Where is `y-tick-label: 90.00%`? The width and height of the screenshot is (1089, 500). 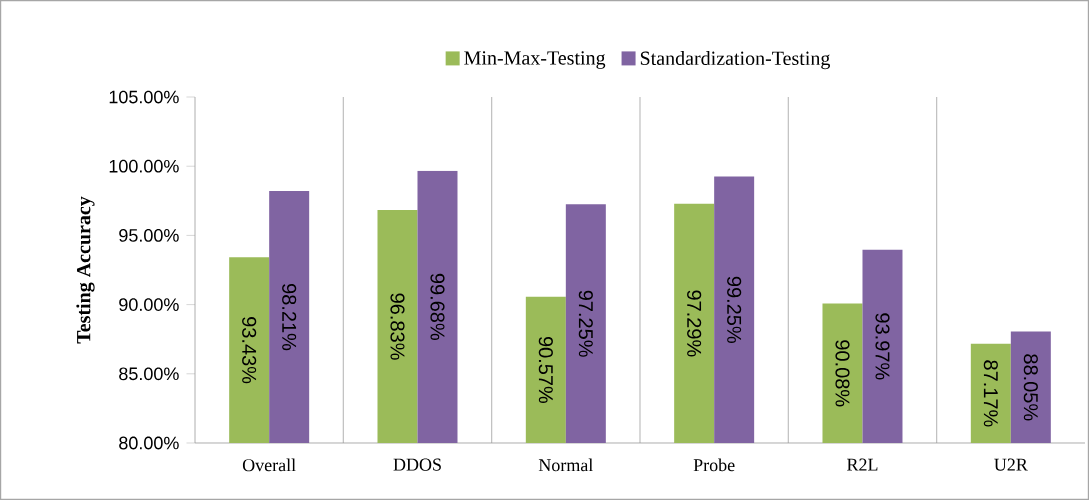 y-tick-label: 90.00% is located at coordinates (149, 304).